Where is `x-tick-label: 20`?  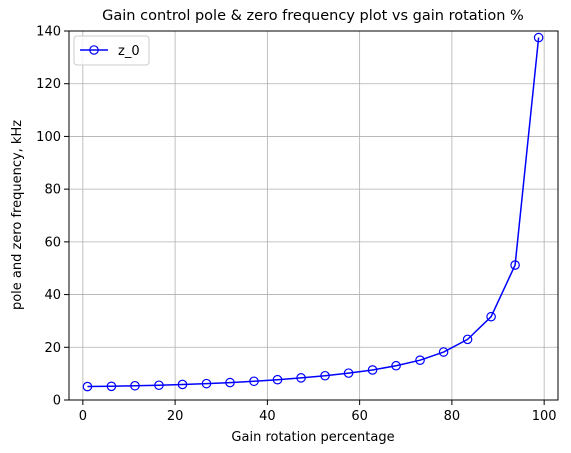
x-tick-label: 20 is located at coordinates (175, 416).